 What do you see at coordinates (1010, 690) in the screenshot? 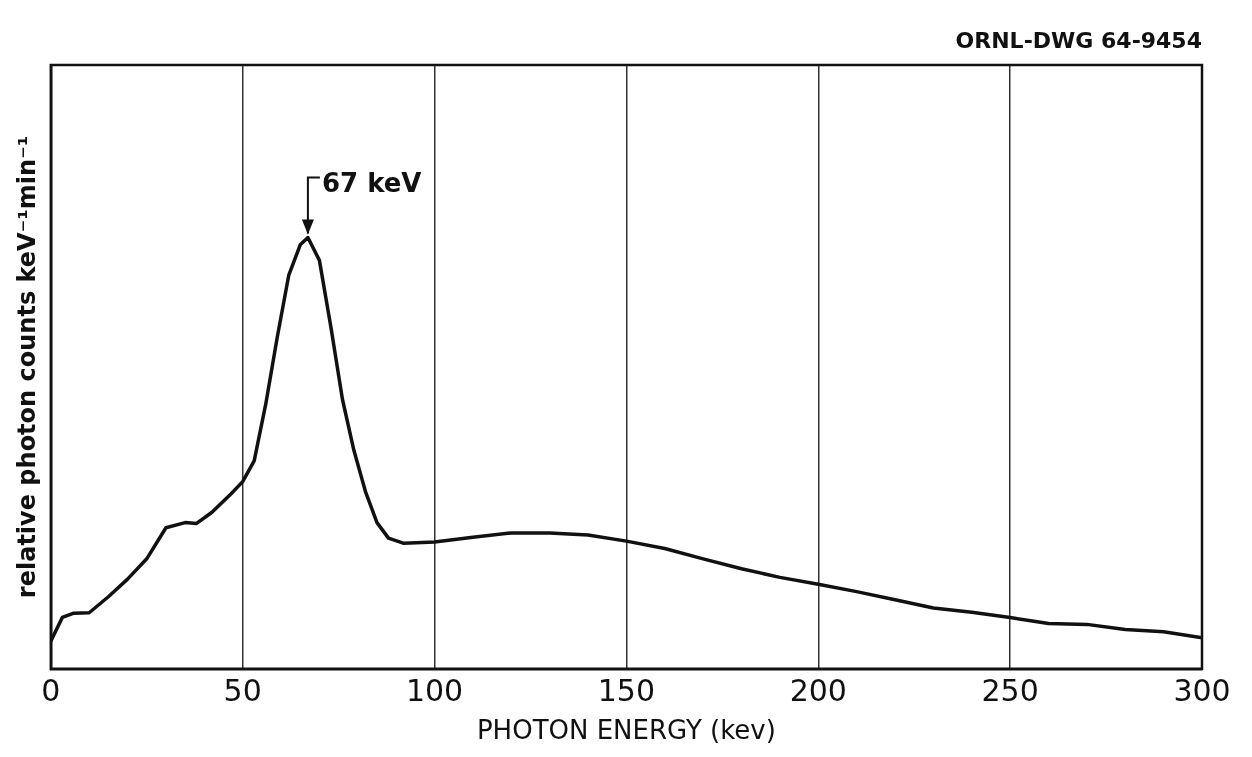
I see `x-tick-label: 250` at bounding box center [1010, 690].